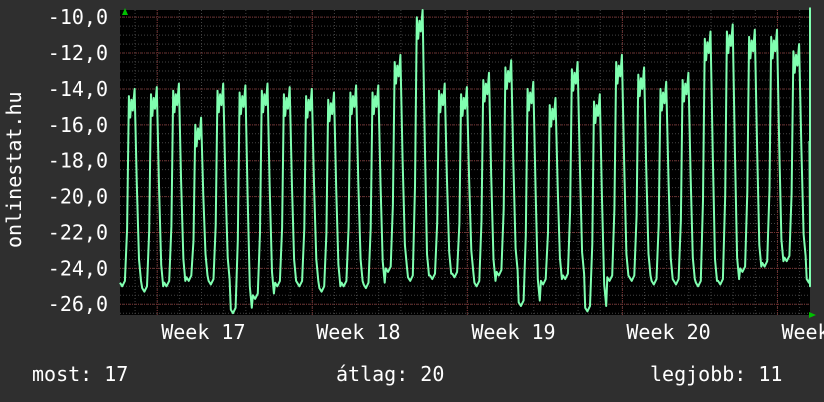 The width and height of the screenshot is (824, 402). What do you see at coordinates (78, 53) in the screenshot?
I see `y-tick-label: -12,0` at bounding box center [78, 53].